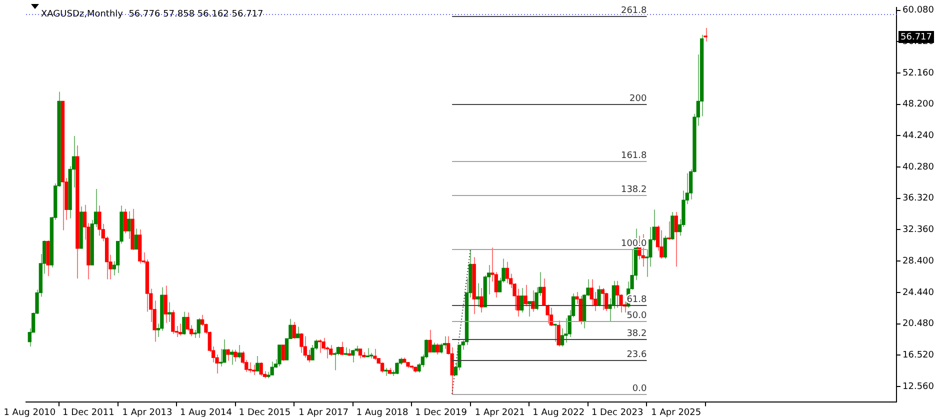 This screenshot has height=419, width=940. I want to click on y-tick-label: 28.400, so click(918, 261).